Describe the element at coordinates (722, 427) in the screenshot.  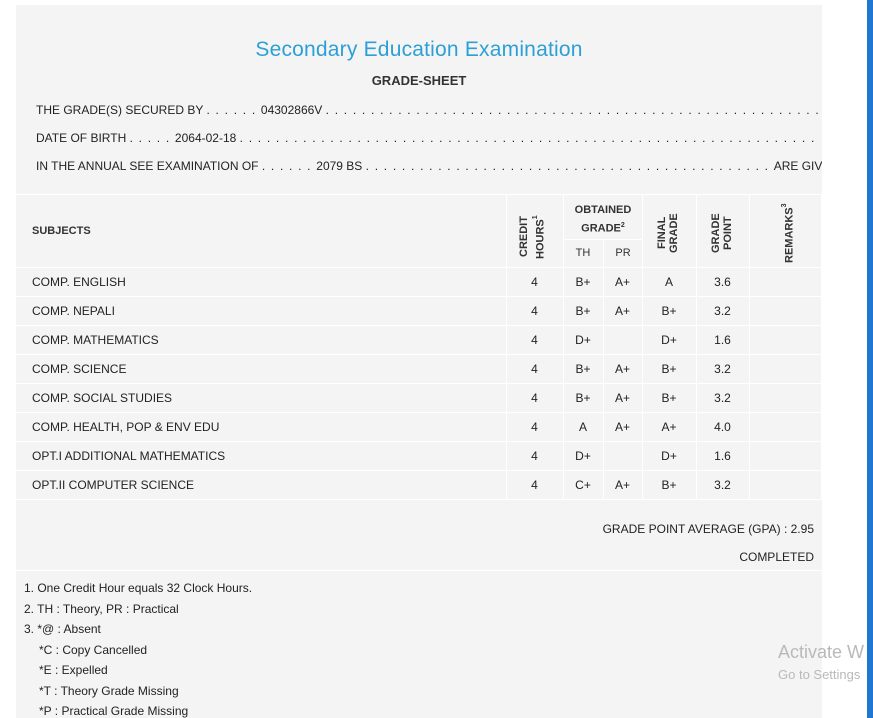
I see `grade-point-cell: 4.0` at that location.